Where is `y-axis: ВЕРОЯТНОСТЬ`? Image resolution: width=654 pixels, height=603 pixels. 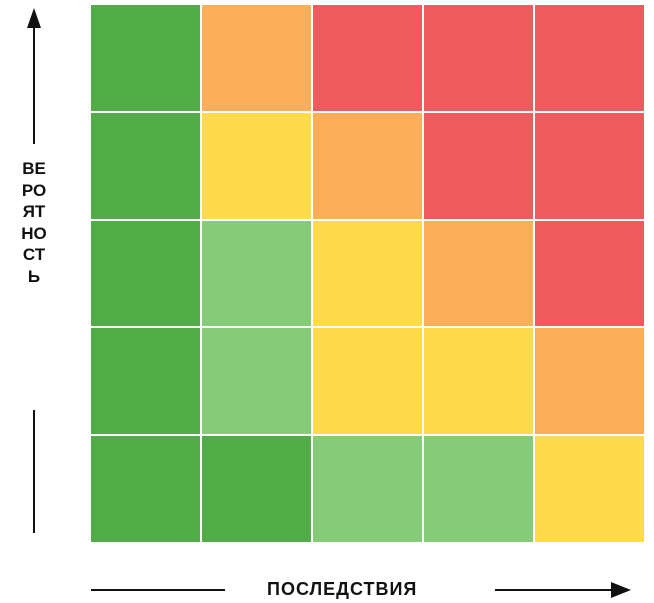
y-axis: ВЕРОЯТНОСТЬ is located at coordinates (34, 270).